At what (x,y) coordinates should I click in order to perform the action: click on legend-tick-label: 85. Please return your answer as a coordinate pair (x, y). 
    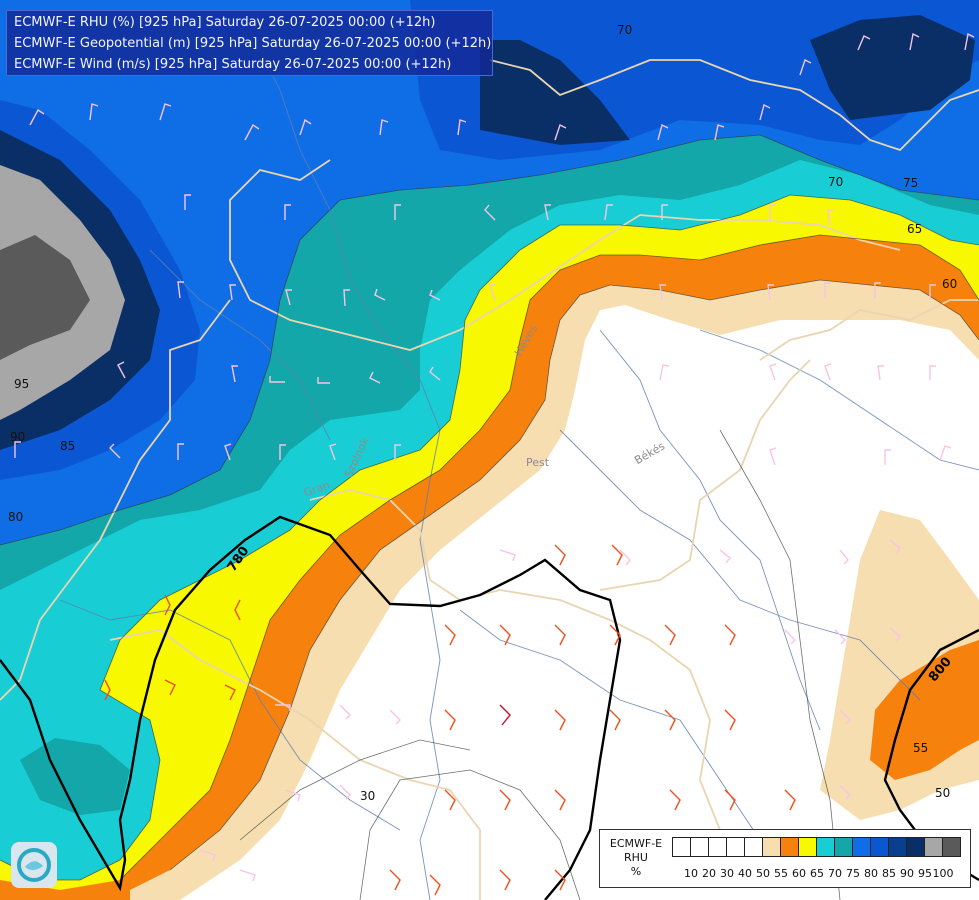
    Looking at the image, I should click on (889, 873).